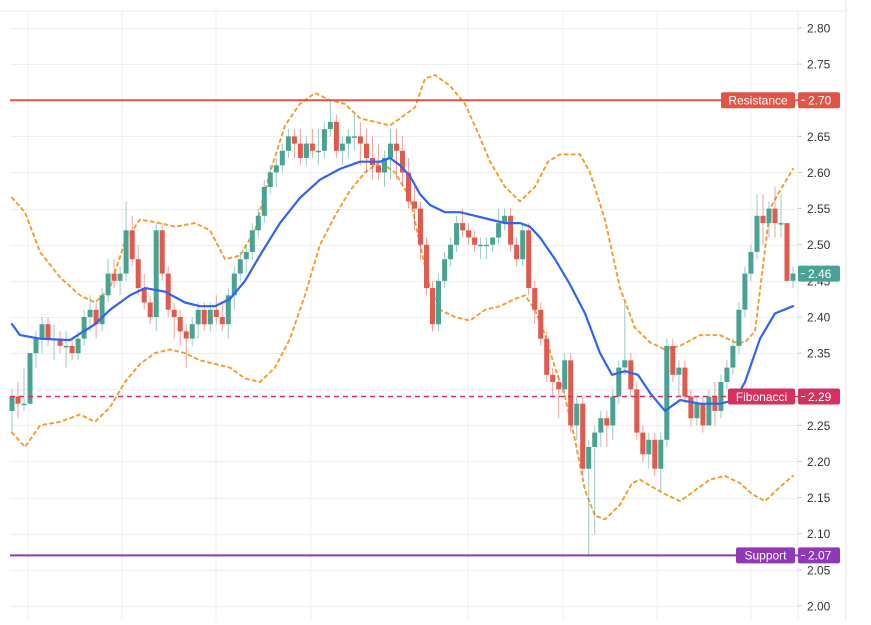 The width and height of the screenshot is (871, 625). What do you see at coordinates (819, 273) in the screenshot?
I see `last-price-label: 2.46` at bounding box center [819, 273].